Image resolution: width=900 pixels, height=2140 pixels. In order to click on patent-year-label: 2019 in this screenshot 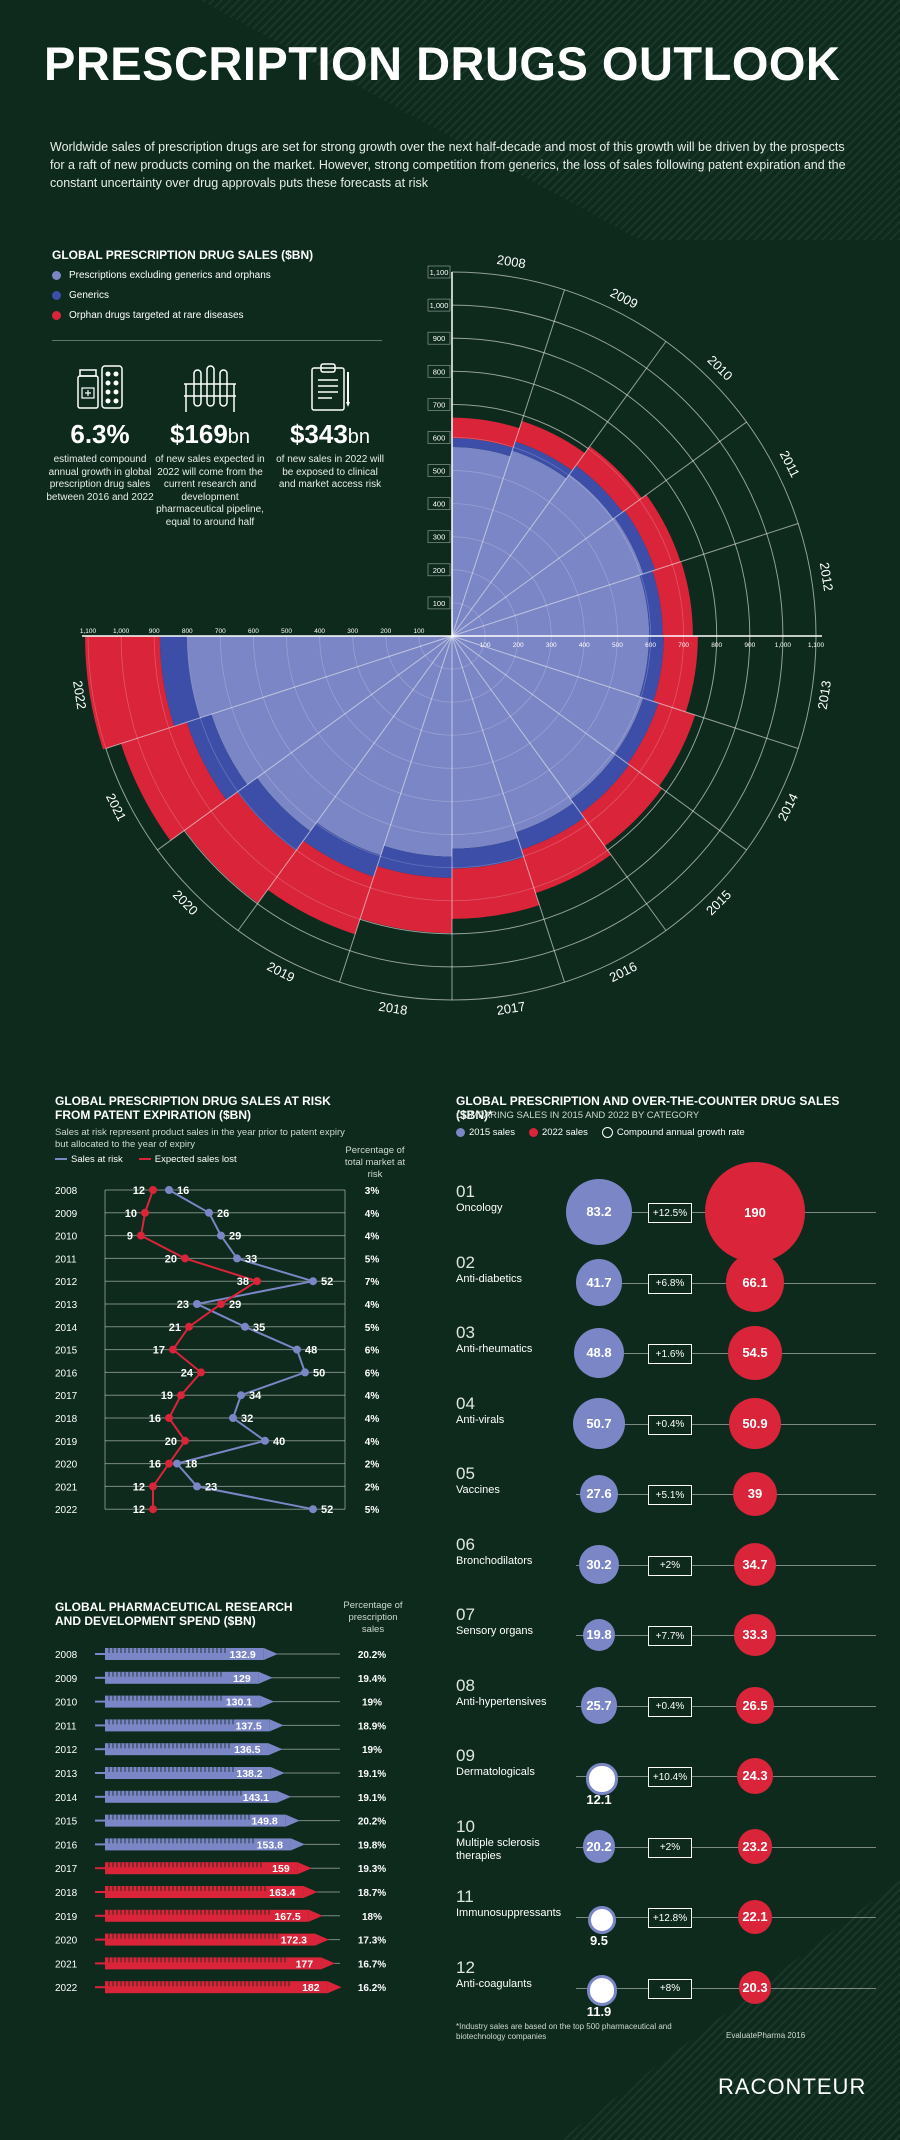, I will do `click(66, 1442)`.